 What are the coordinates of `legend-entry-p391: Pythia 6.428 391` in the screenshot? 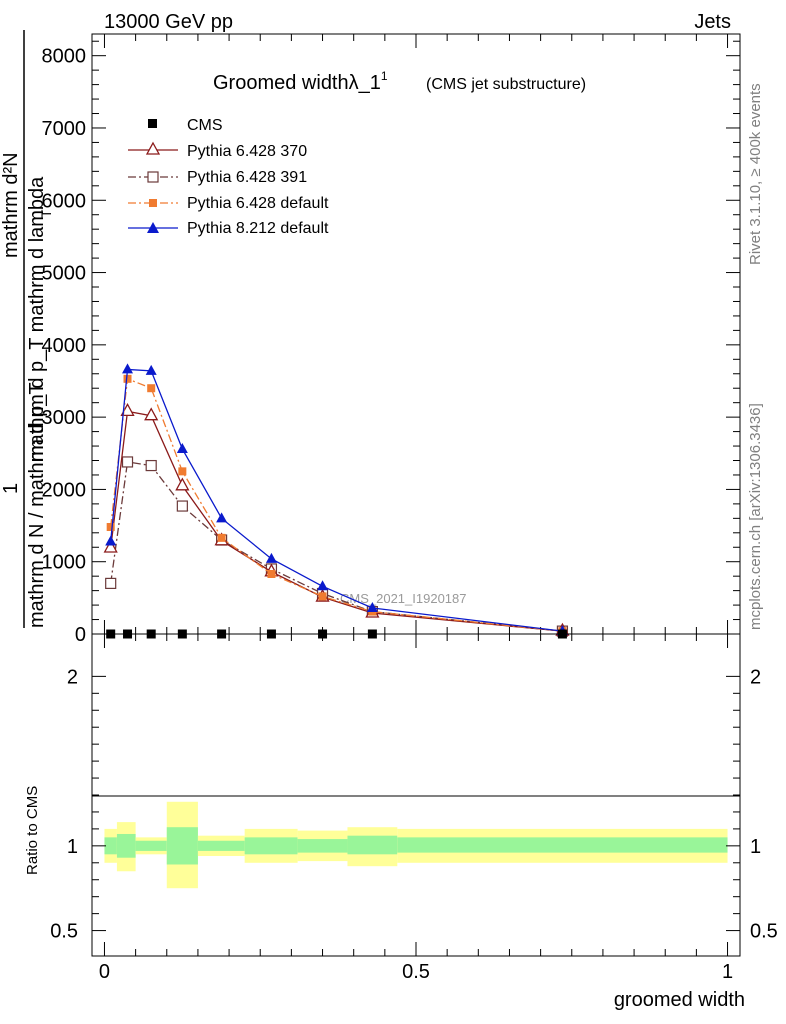 It's located at (217, 177).